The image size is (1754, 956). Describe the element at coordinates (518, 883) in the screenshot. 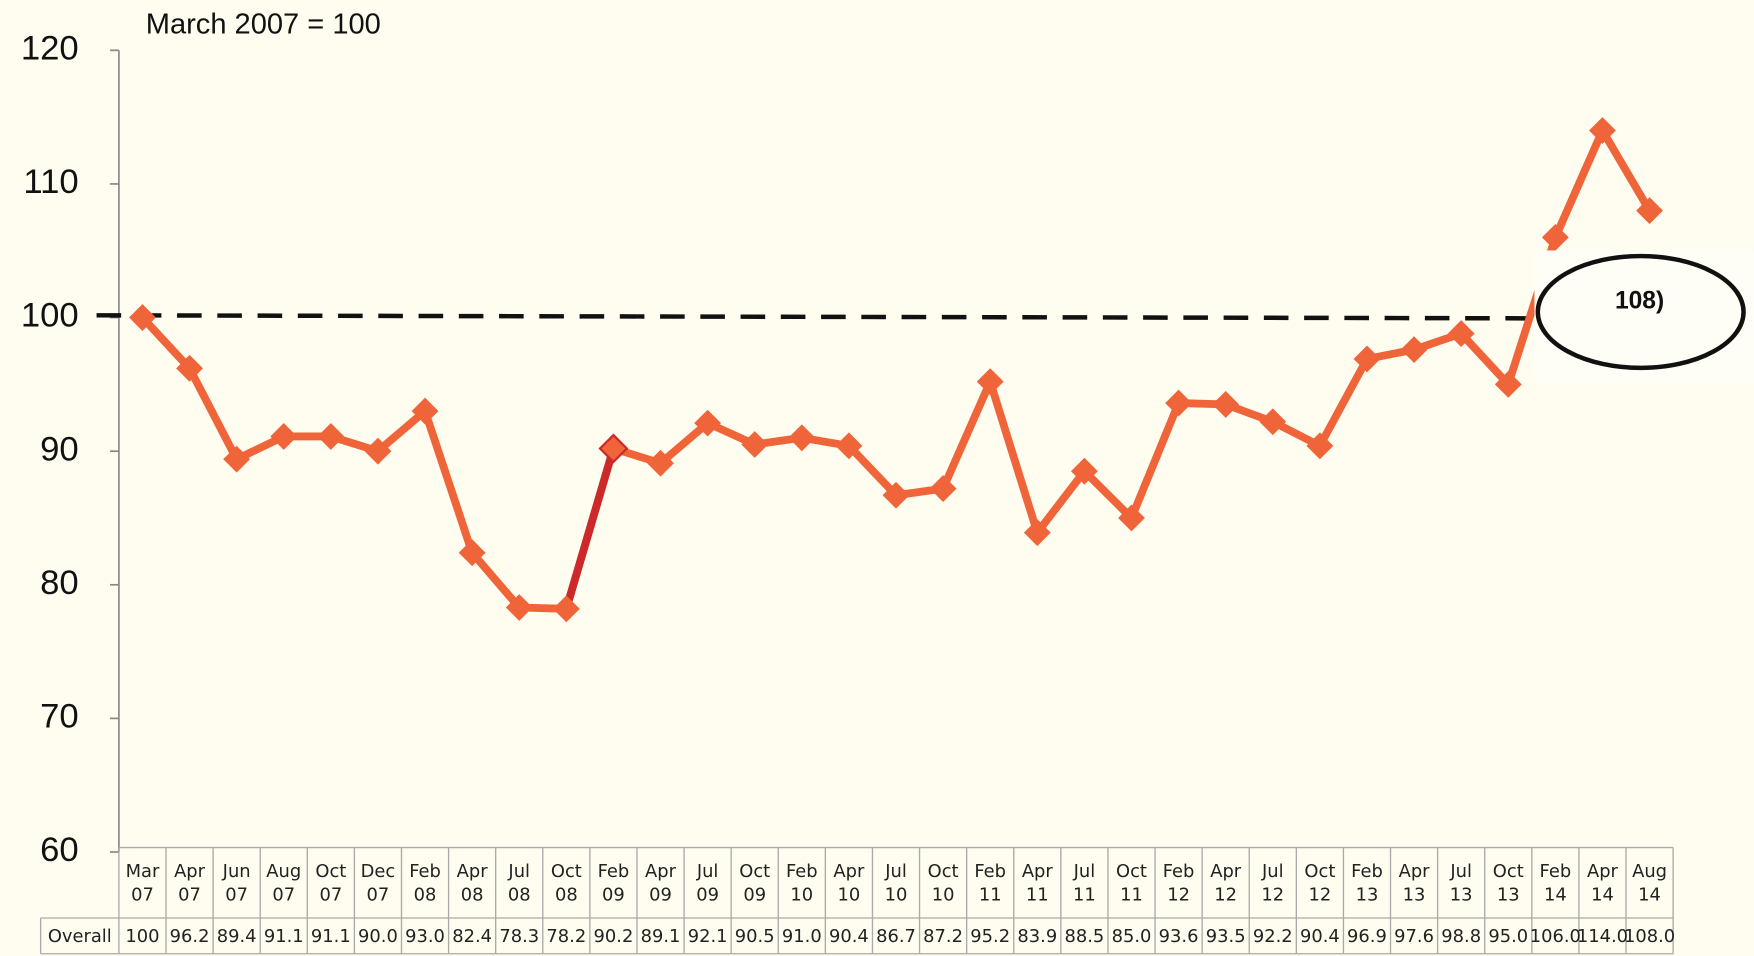

I see `x-tick-label: Jul 08` at that location.